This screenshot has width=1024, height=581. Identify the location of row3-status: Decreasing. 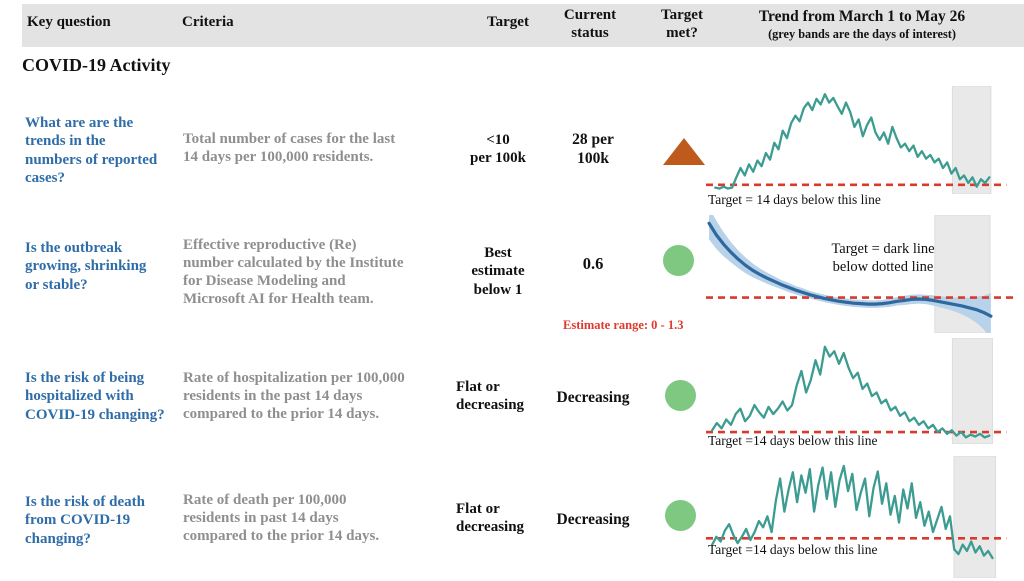
(593, 397).